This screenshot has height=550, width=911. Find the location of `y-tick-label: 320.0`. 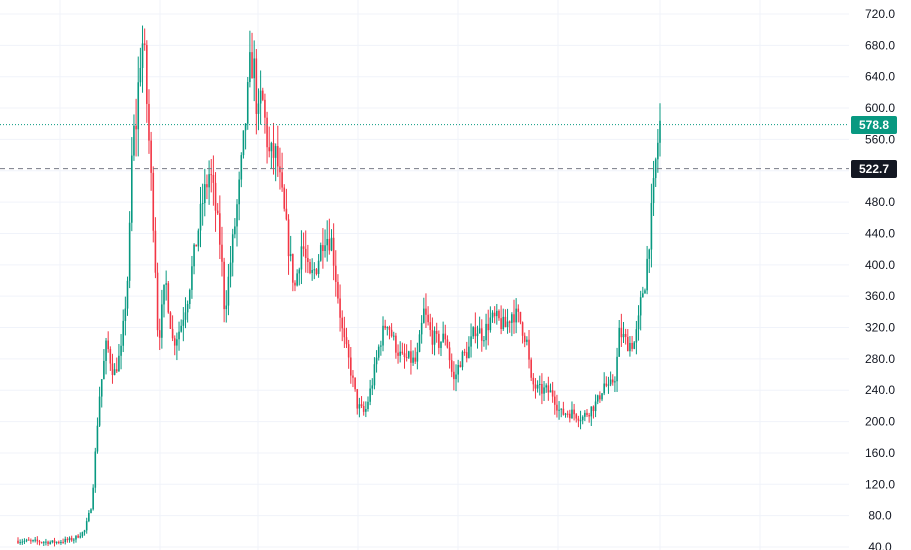

y-tick-label: 320.0 is located at coordinates (880, 328).